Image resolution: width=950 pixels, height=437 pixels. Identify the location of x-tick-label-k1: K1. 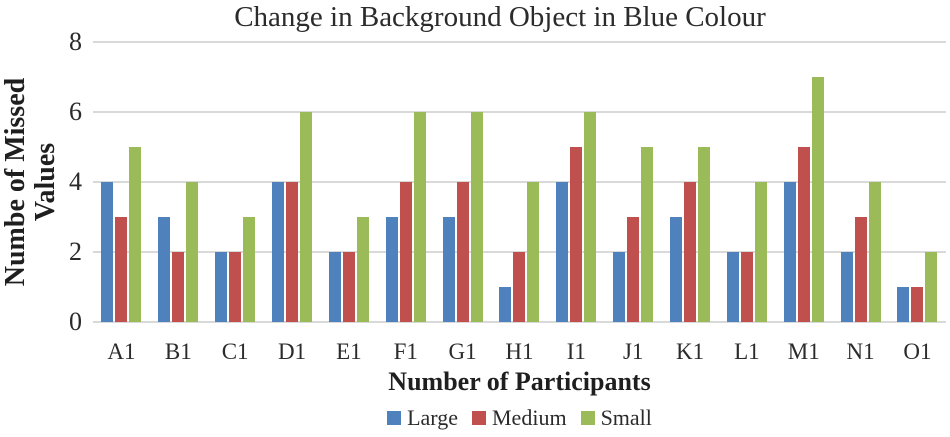
(690, 351).